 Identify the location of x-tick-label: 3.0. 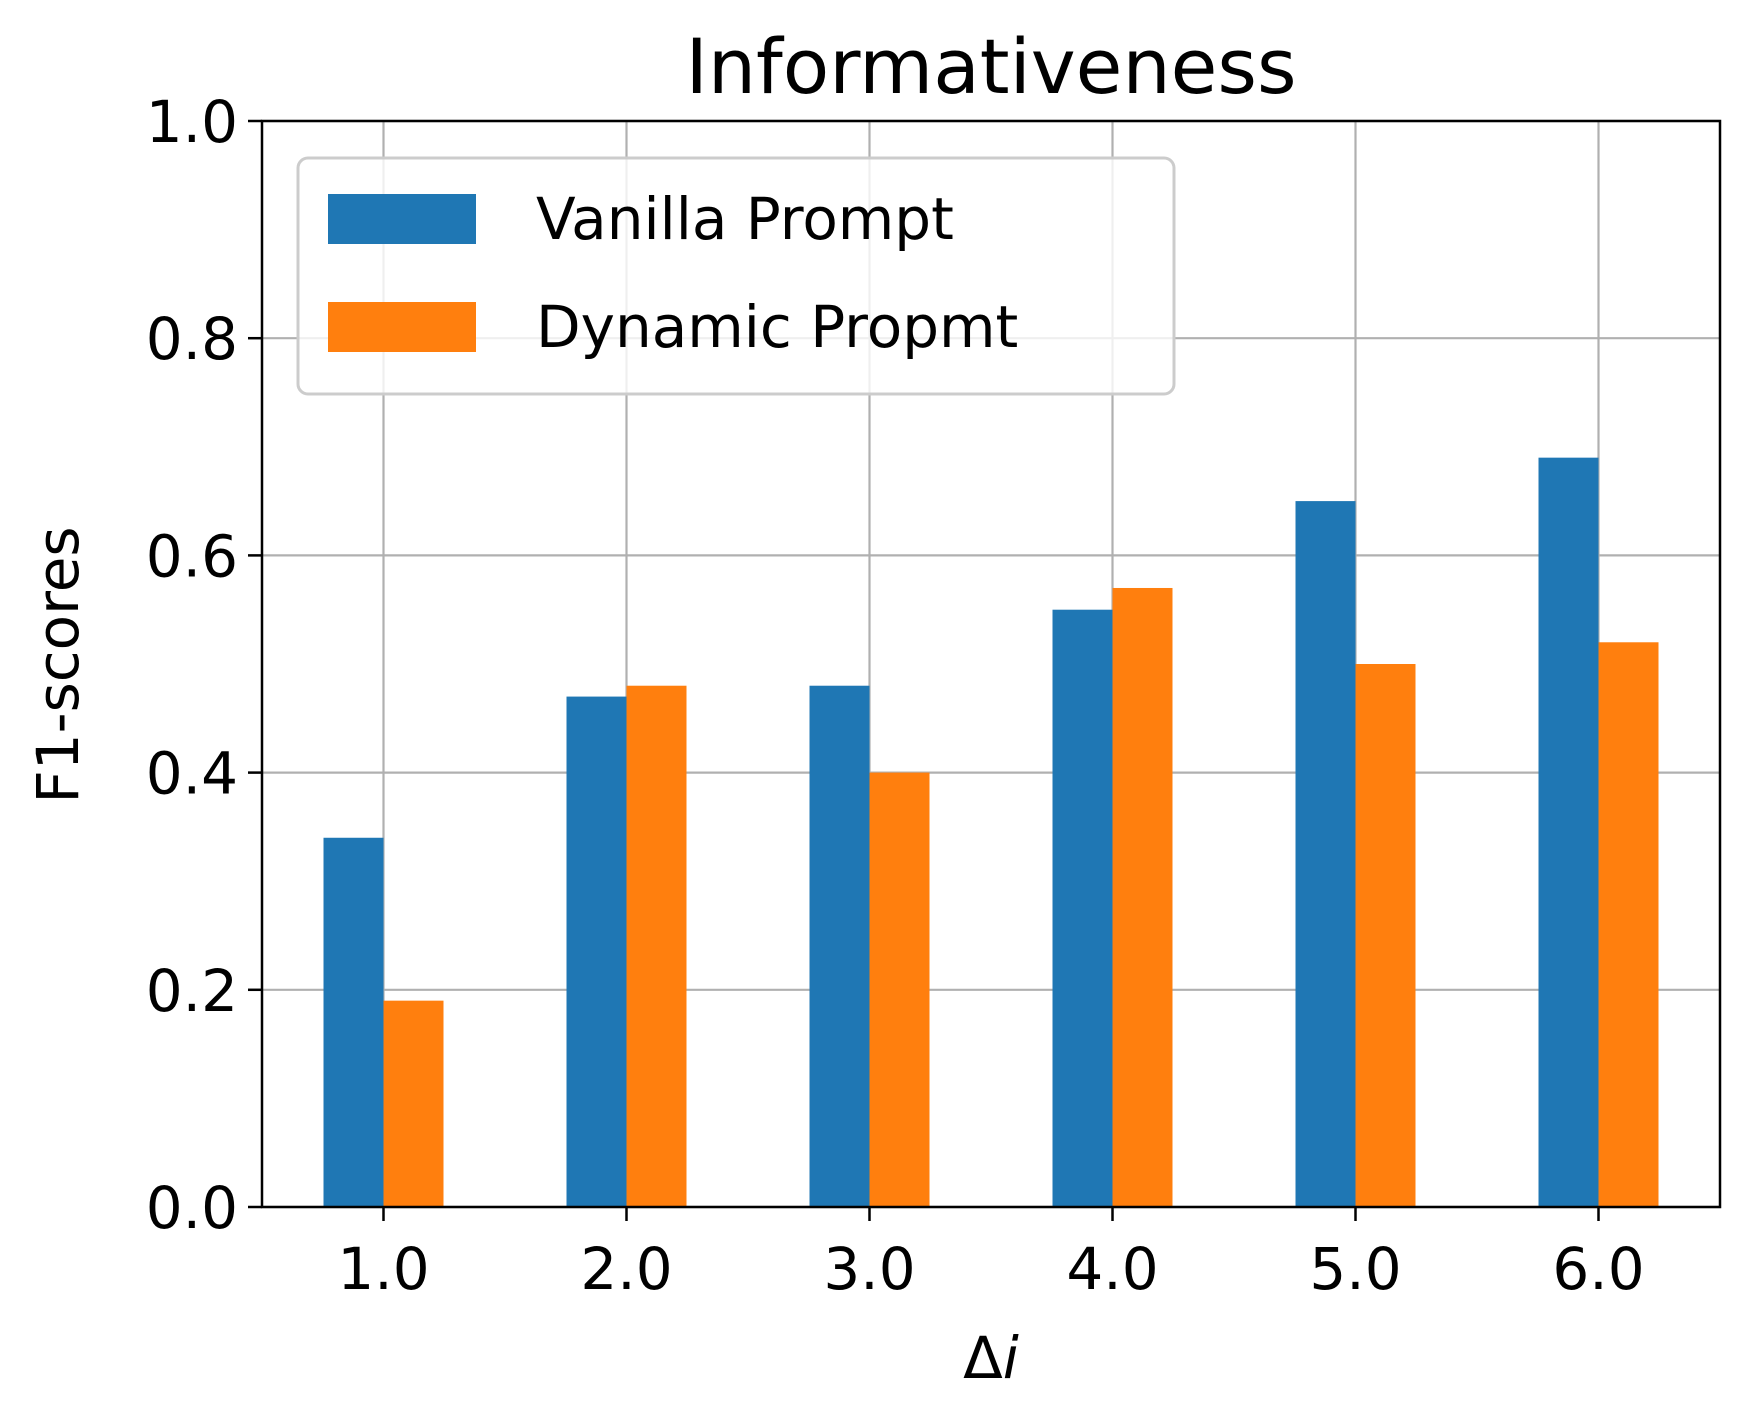
(869, 1269).